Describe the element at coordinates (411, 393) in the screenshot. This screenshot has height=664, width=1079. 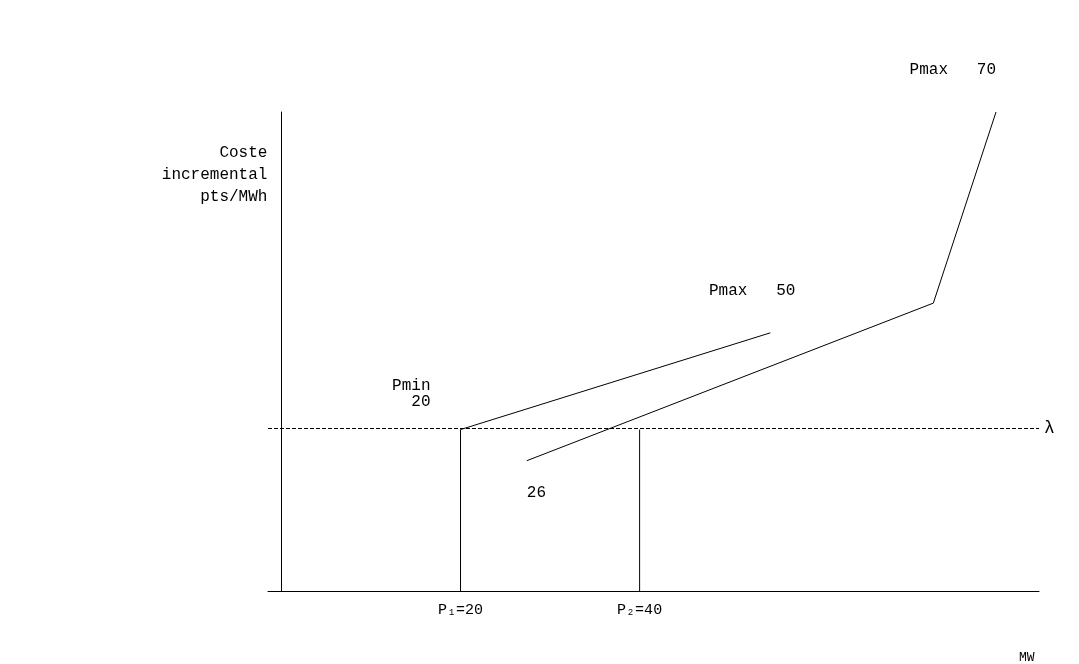
I see `annotation: Pmin 20` at that location.